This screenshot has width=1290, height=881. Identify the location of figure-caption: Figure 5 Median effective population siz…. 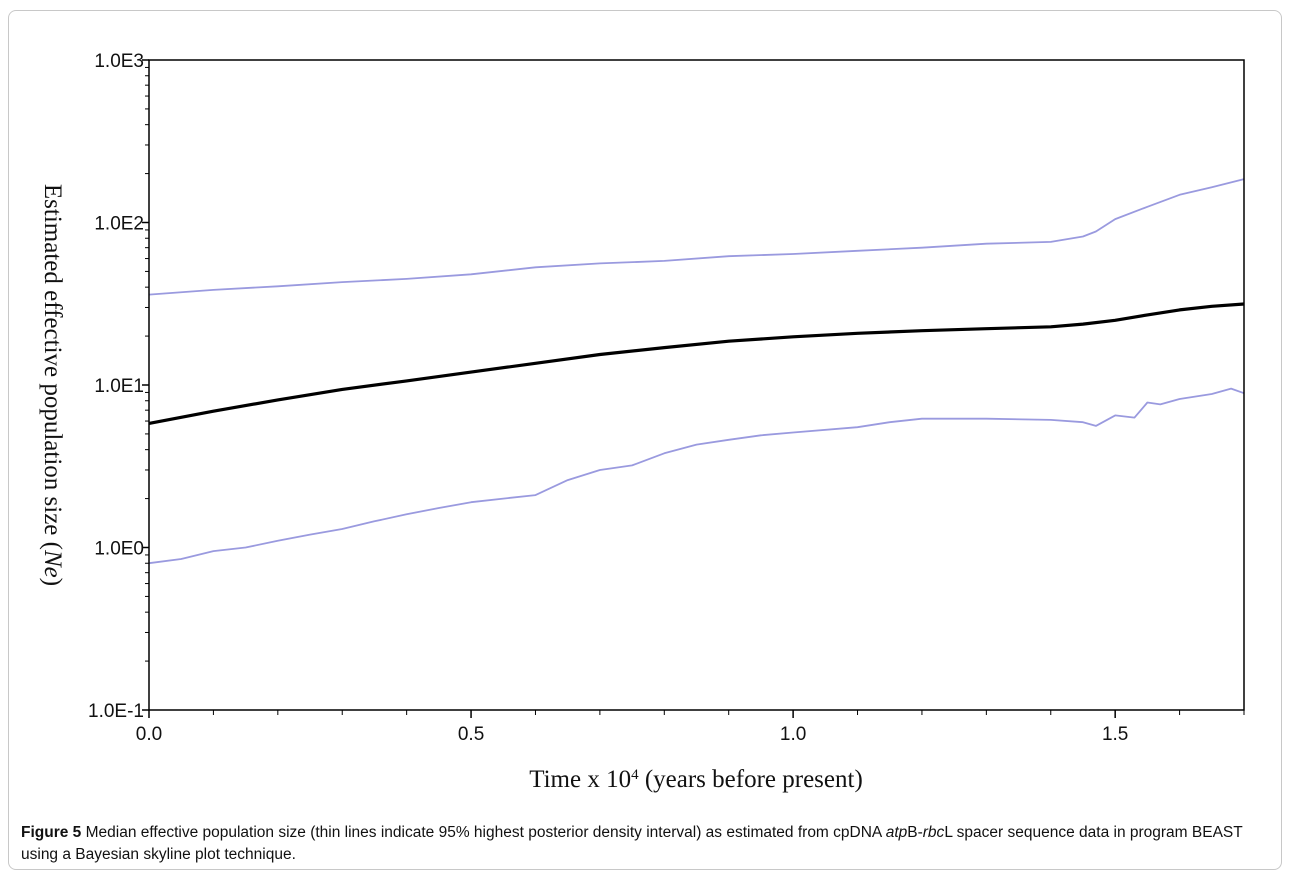
(648, 844).